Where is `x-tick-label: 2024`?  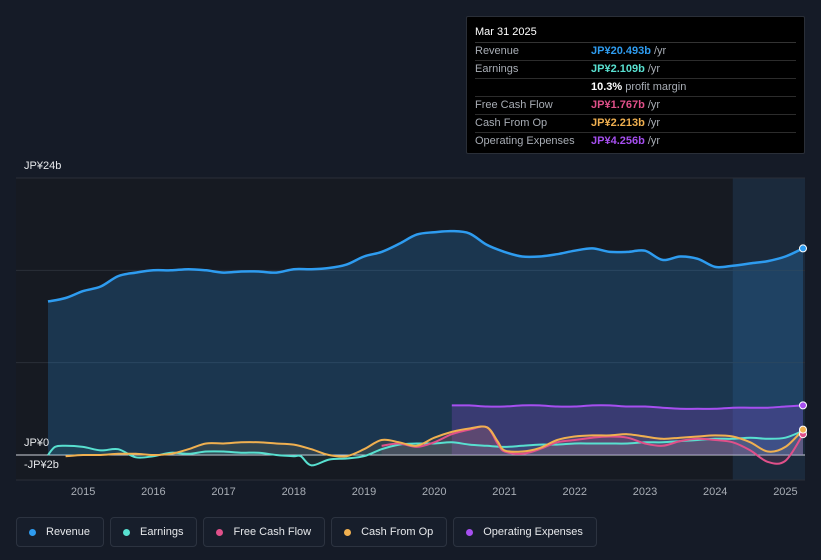 x-tick-label: 2024 is located at coordinates (715, 492).